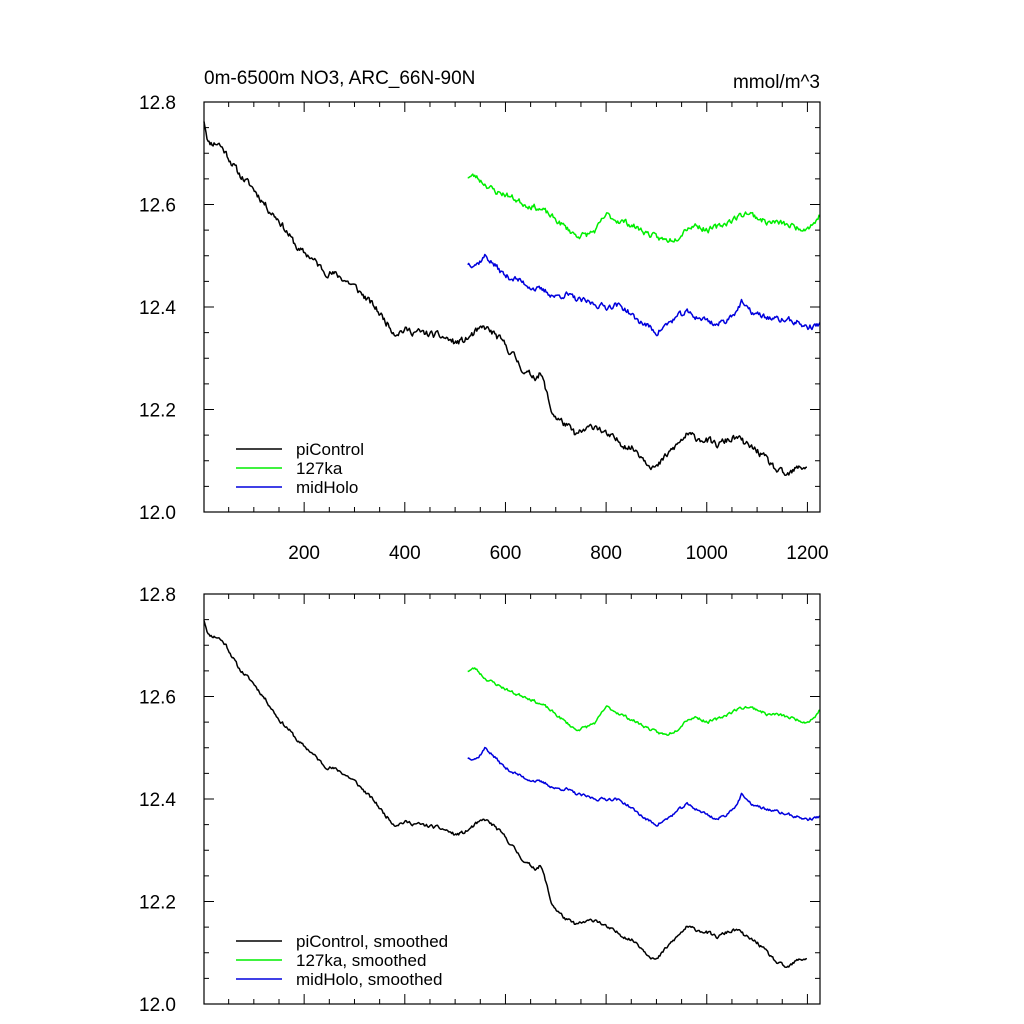  I want to click on chart-title: 0m-6500m NO3, ARC_66N-90N, so click(339, 78).